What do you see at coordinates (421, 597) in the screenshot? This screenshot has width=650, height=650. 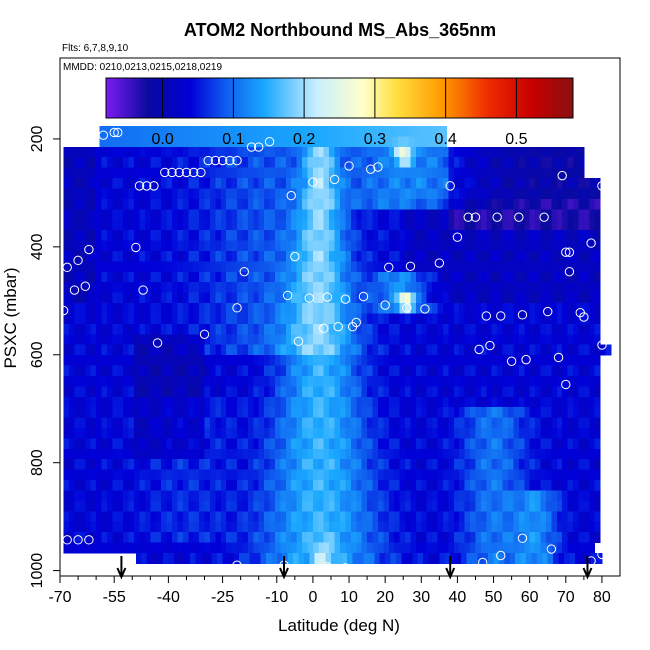 I see `x-tick-label: 30` at bounding box center [421, 597].